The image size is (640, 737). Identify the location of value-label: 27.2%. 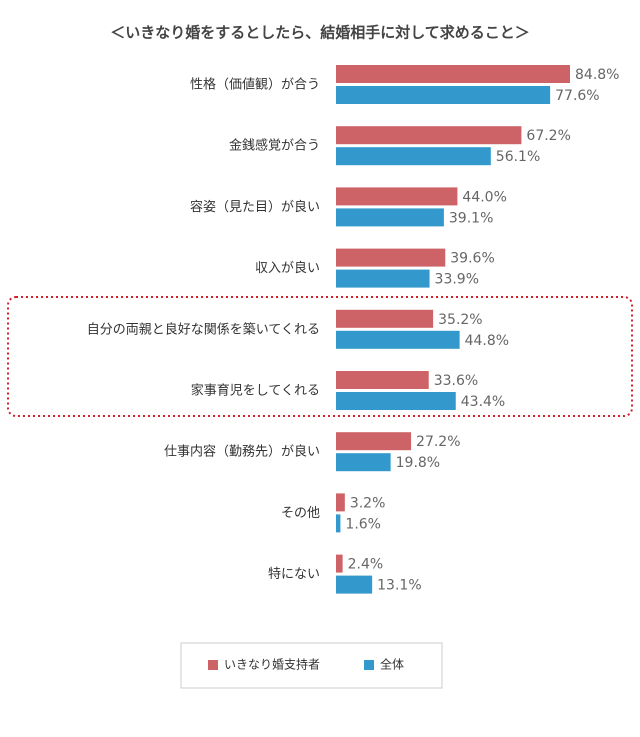
(438, 442).